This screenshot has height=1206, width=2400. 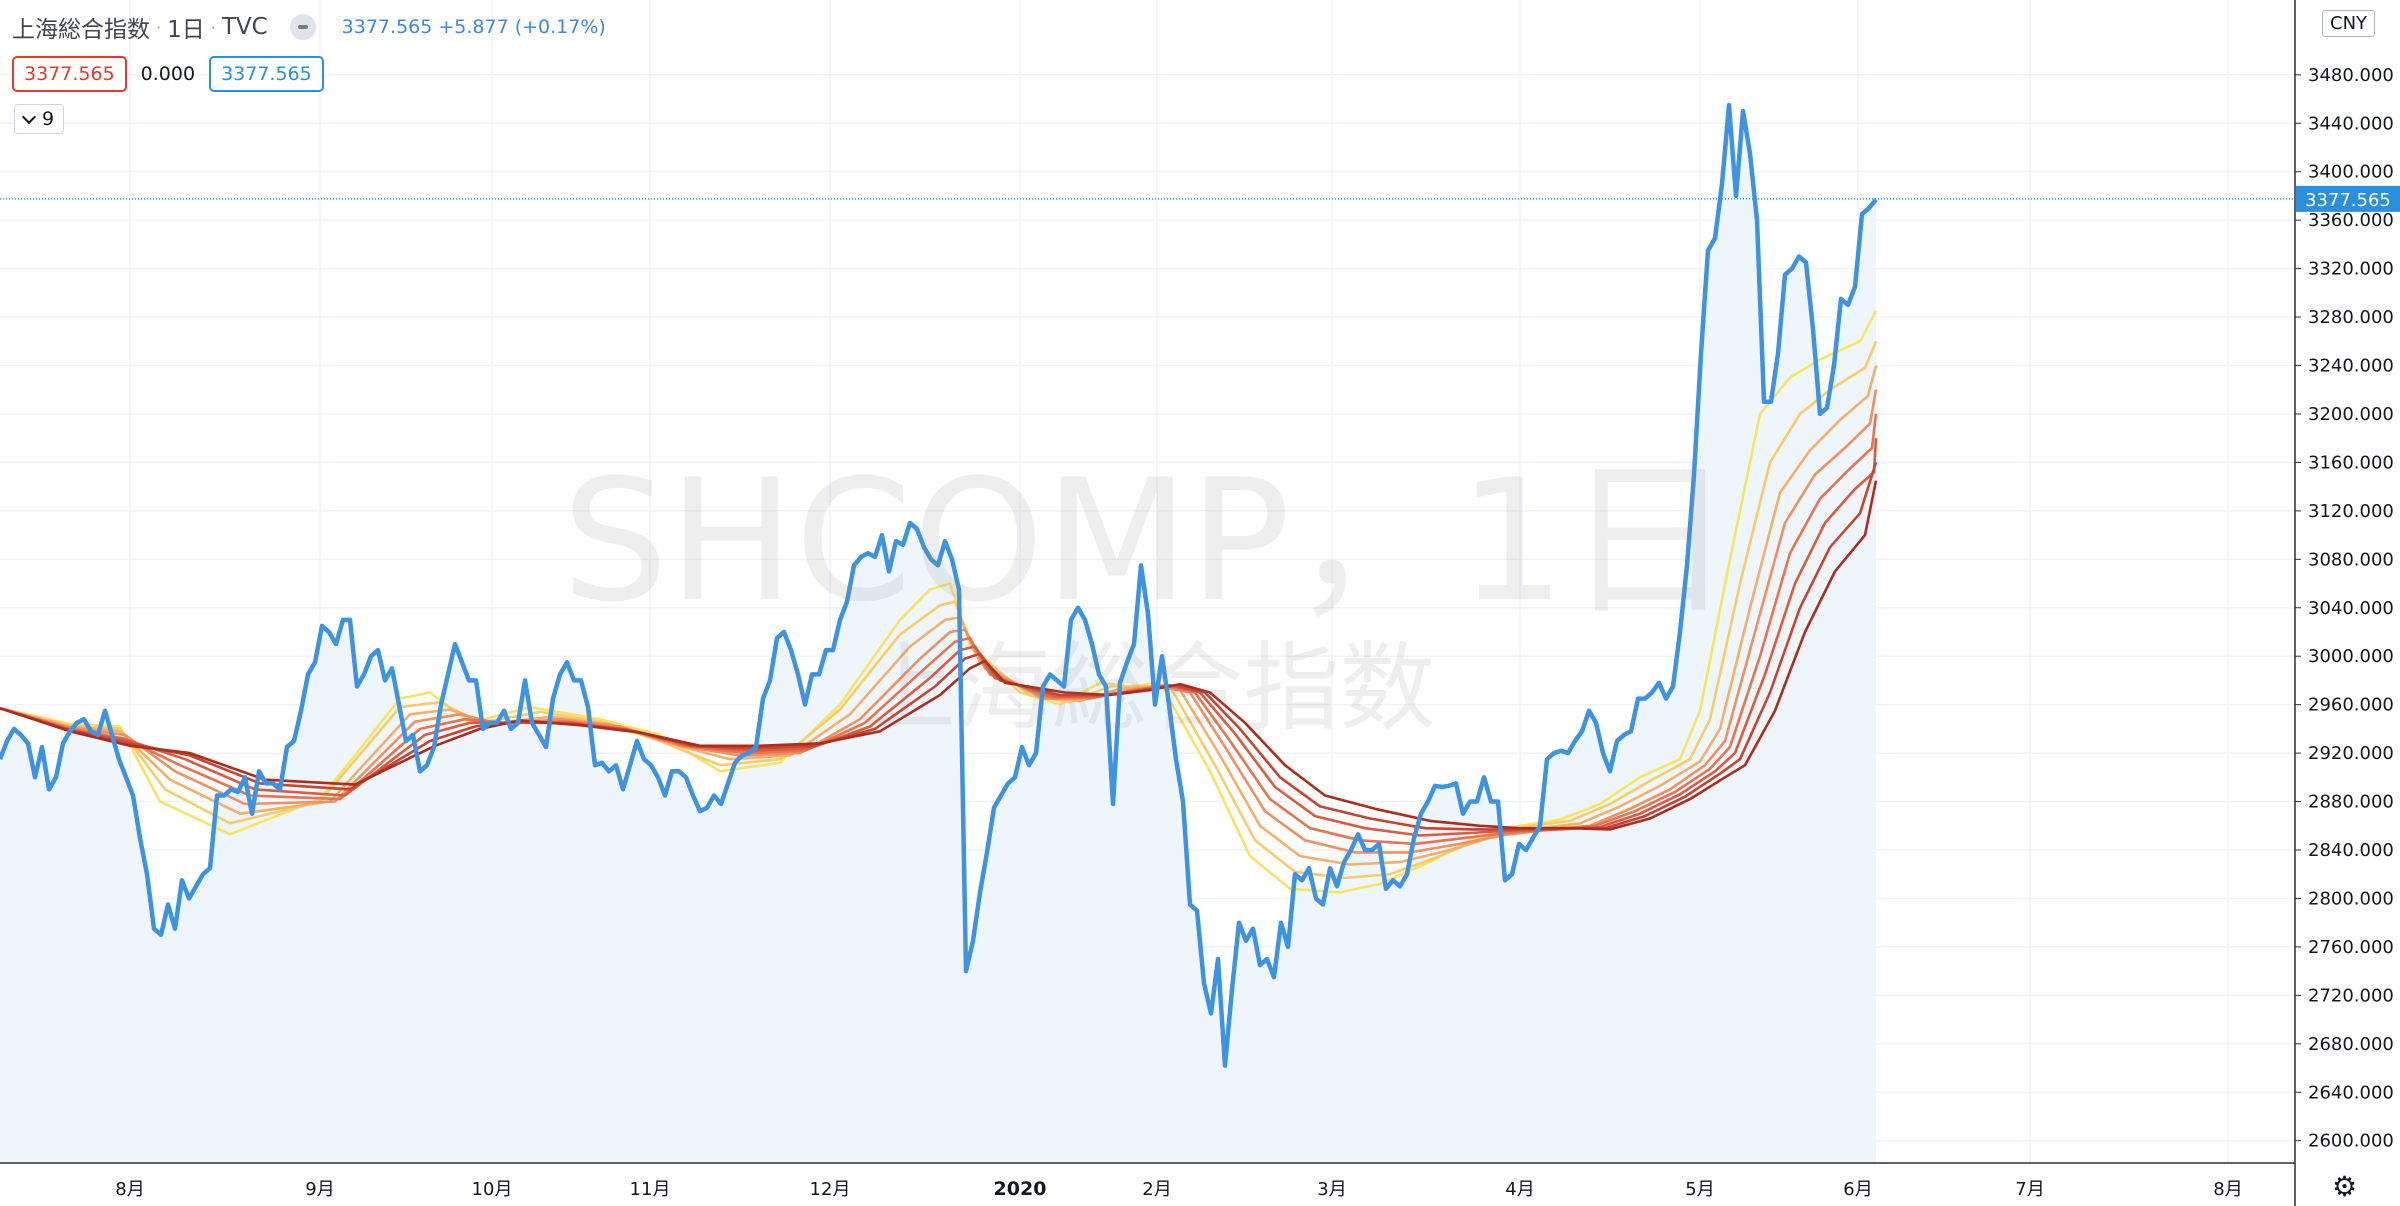 What do you see at coordinates (29, 116) in the screenshot?
I see `chevron-down-icon` at bounding box center [29, 116].